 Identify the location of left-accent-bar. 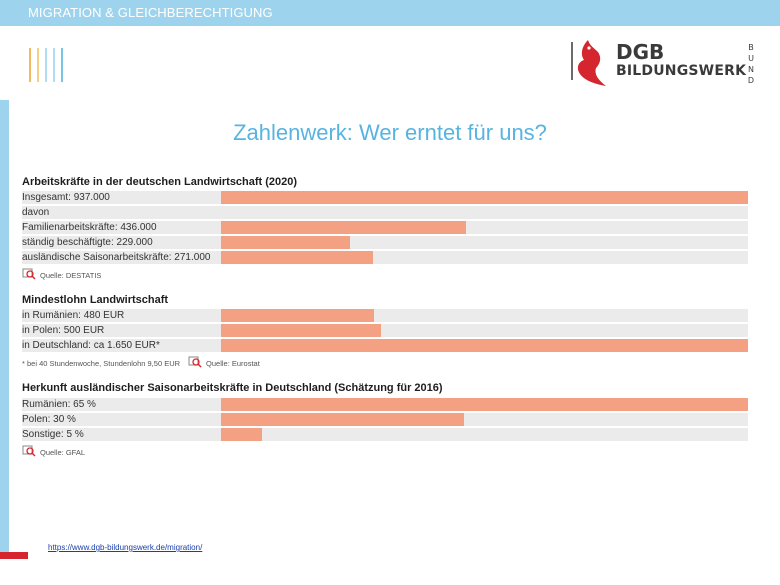
(4, 326).